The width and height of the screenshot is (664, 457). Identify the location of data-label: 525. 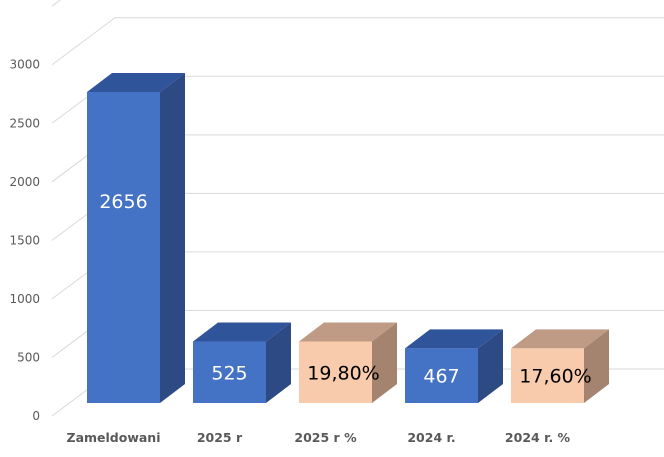
(229, 373).